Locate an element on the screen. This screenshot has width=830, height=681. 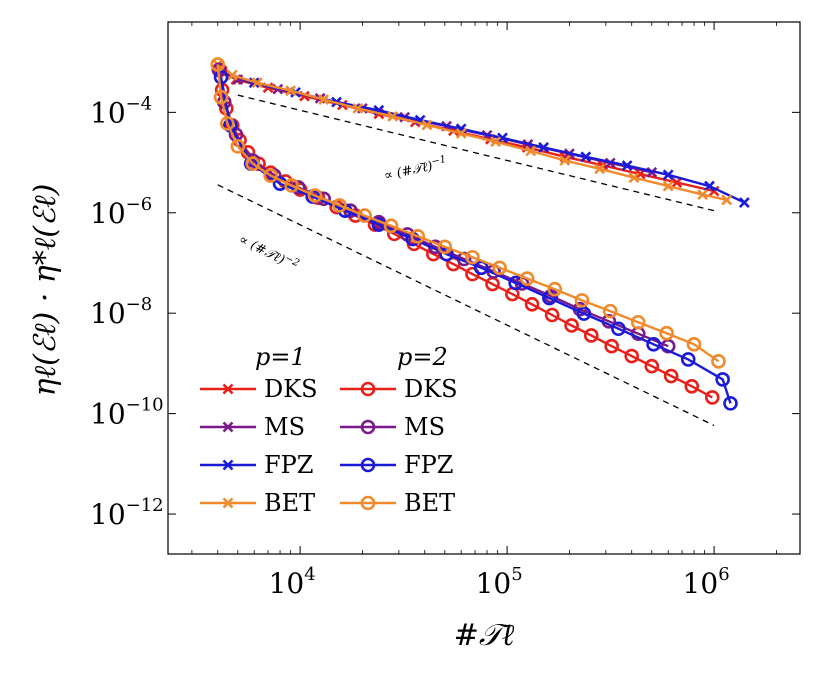
y-tick-label: 10⁻¹² is located at coordinates (127, 513).